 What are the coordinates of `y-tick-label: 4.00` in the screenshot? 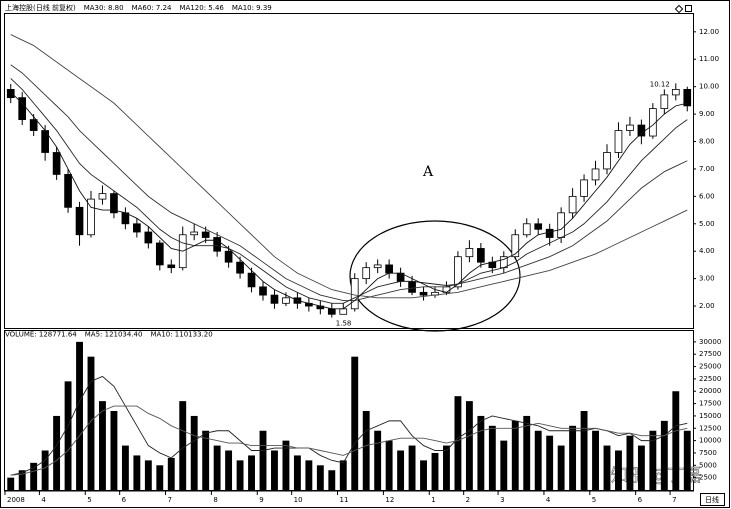 It's located at (707, 251).